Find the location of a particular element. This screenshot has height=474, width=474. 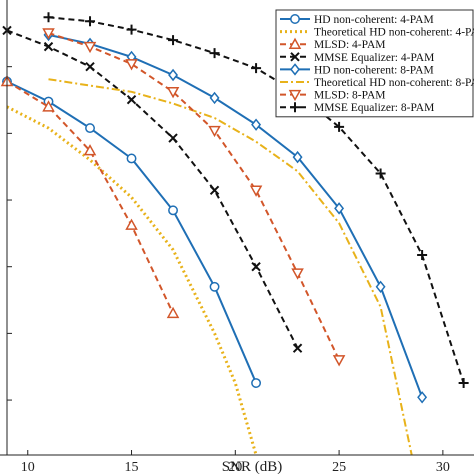

legend-item: Theoretical HD non-coherent: 4-PAM is located at coordinates (377, 33).